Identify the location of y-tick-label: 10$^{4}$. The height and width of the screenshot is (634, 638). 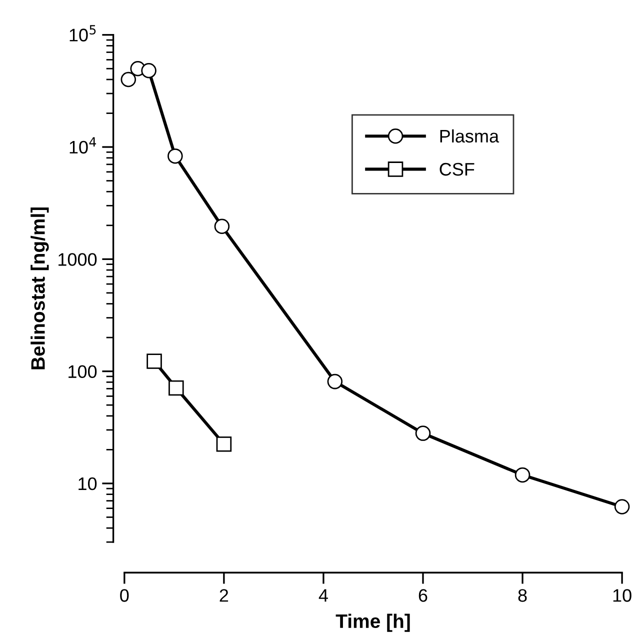
(83, 145).